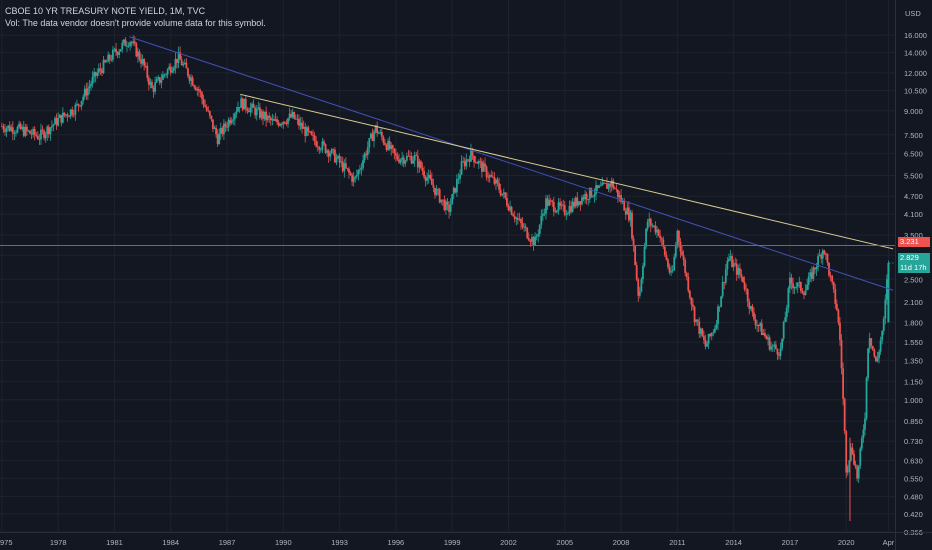 The image size is (932, 550). What do you see at coordinates (508, 542) in the screenshot?
I see `x-tick-label: 2002` at bounding box center [508, 542].